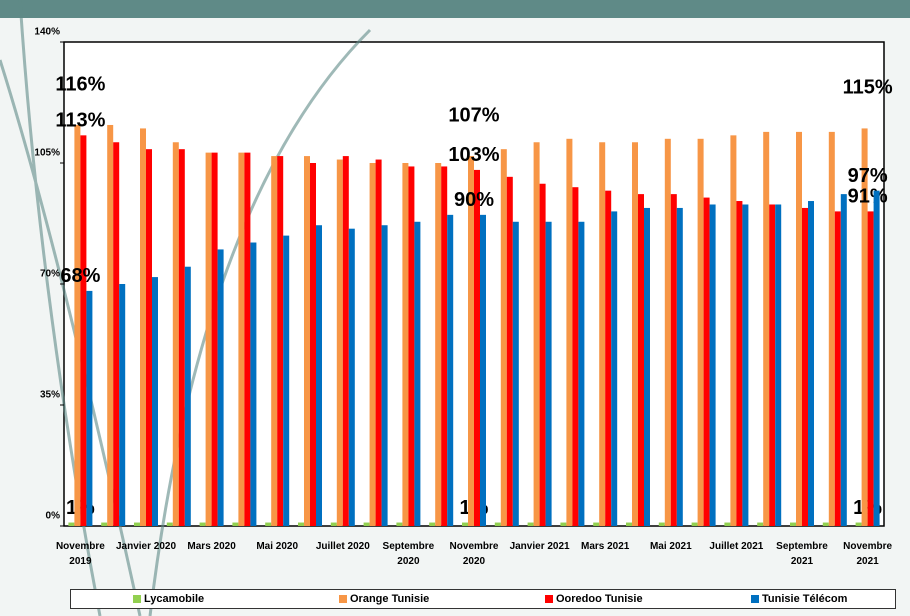 The image size is (910, 616). Describe the element at coordinates (473, 155) in the screenshot. I see `data-label: 103%` at that location.